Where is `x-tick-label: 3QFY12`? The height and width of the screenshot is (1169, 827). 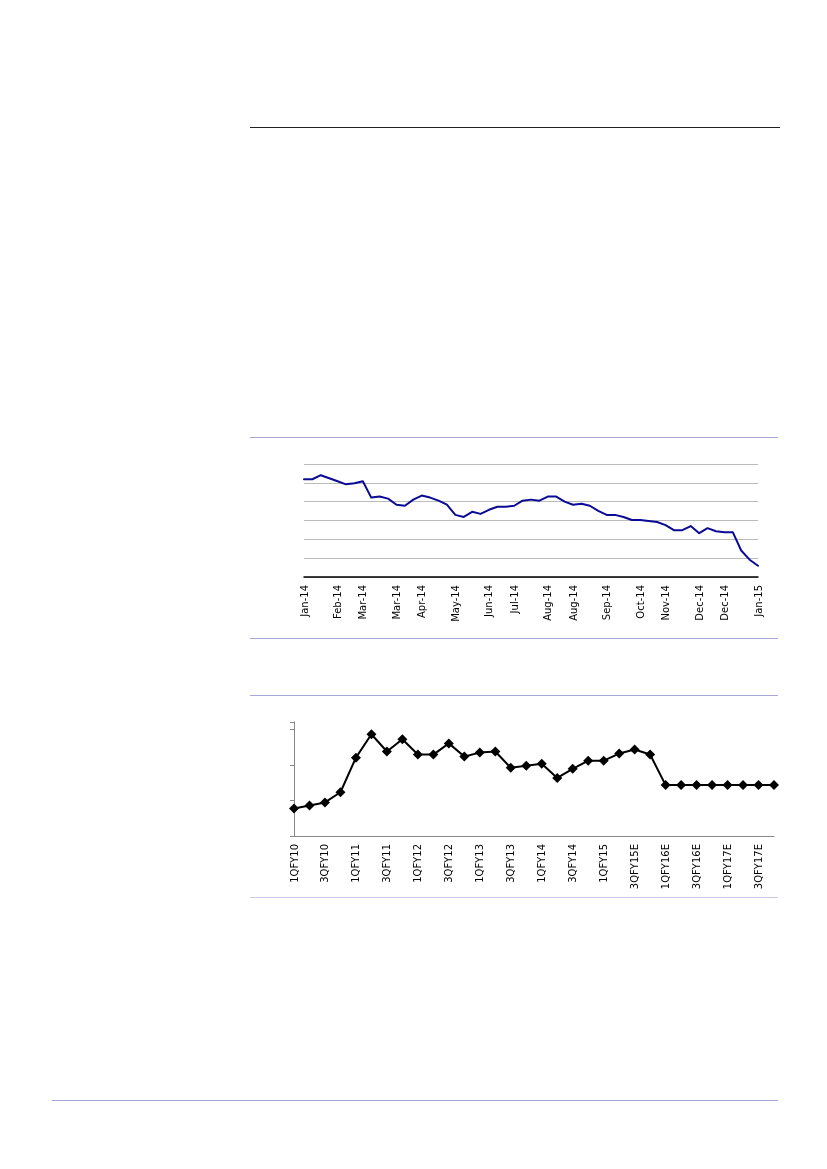
x-tick-label: 3QFY12 is located at coordinates (449, 863).